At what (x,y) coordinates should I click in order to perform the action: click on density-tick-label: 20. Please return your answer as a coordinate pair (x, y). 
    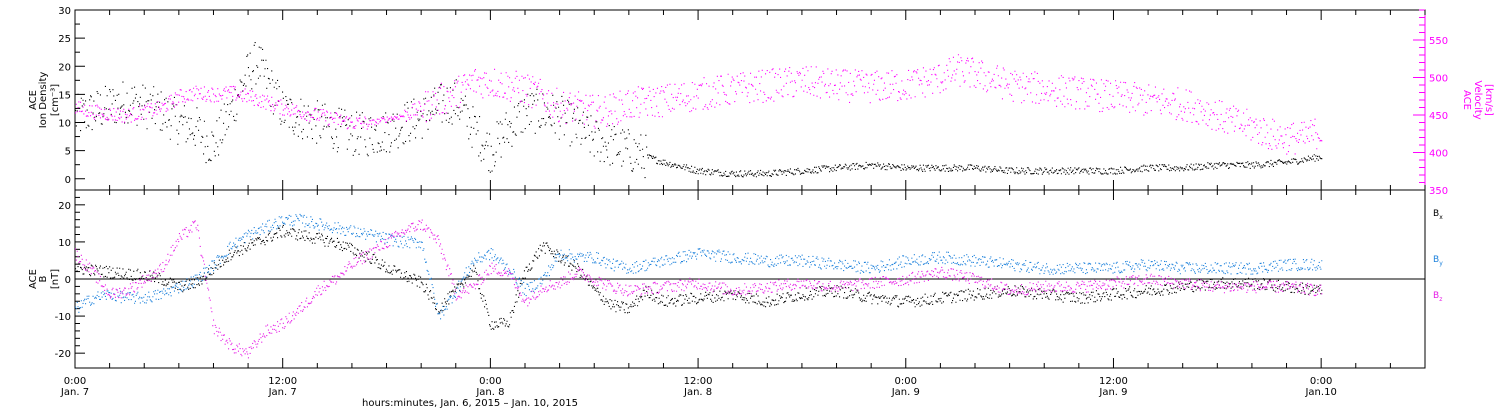
    Looking at the image, I should click on (64, 67).